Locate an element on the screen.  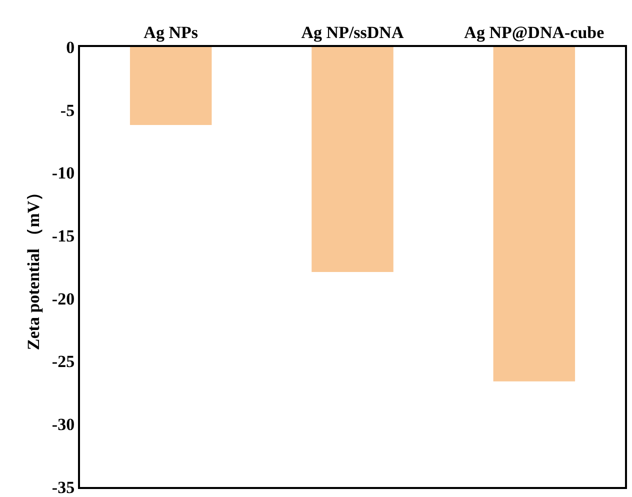
y-tick-label: -15 is located at coordinates (63, 236).